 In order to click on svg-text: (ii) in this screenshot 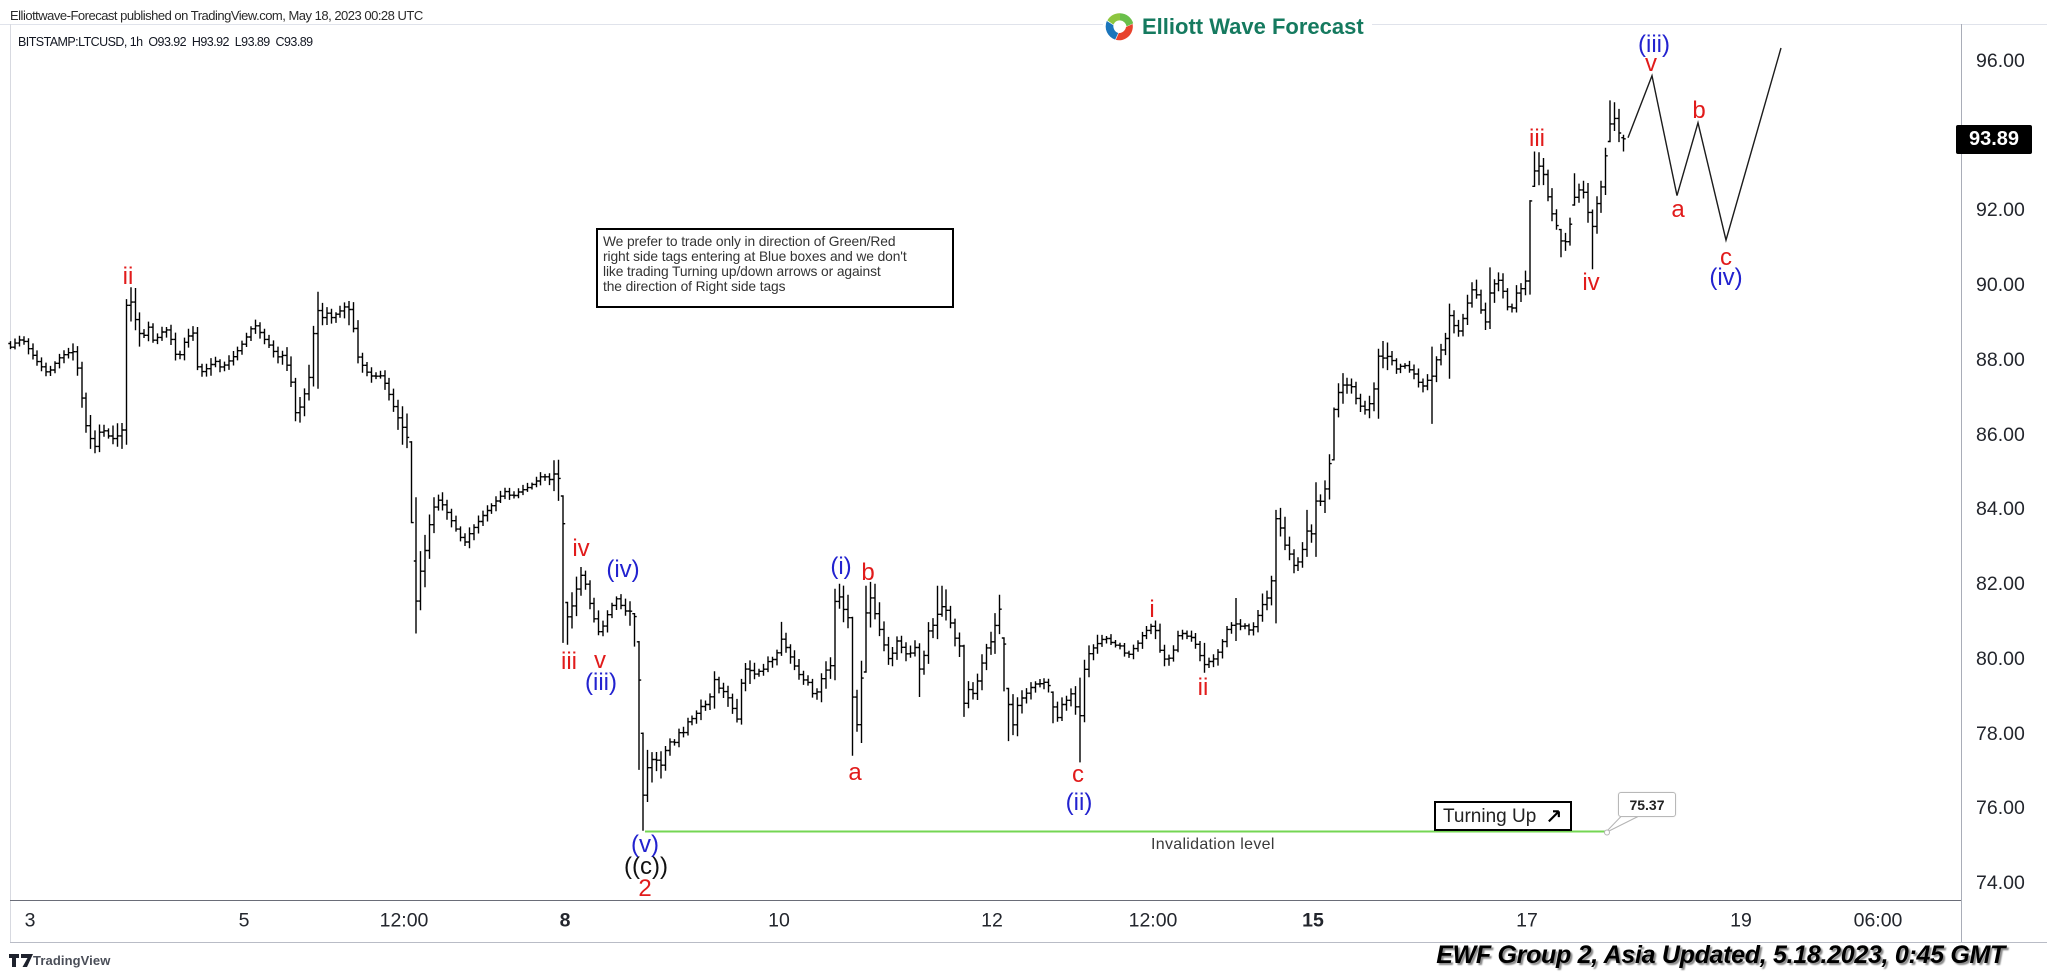, I will do `click(1079, 802)`.